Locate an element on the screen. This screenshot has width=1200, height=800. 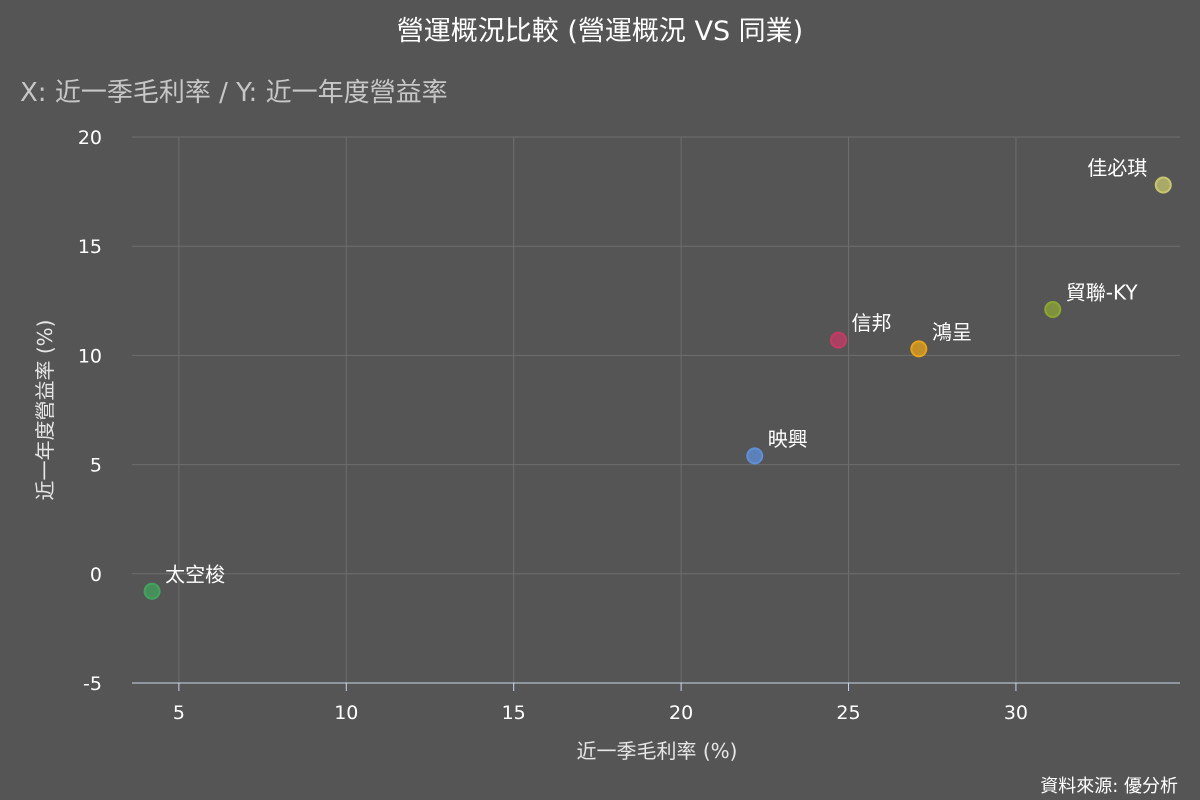
data-point-label: 佳必琪 is located at coordinates (1117, 168).